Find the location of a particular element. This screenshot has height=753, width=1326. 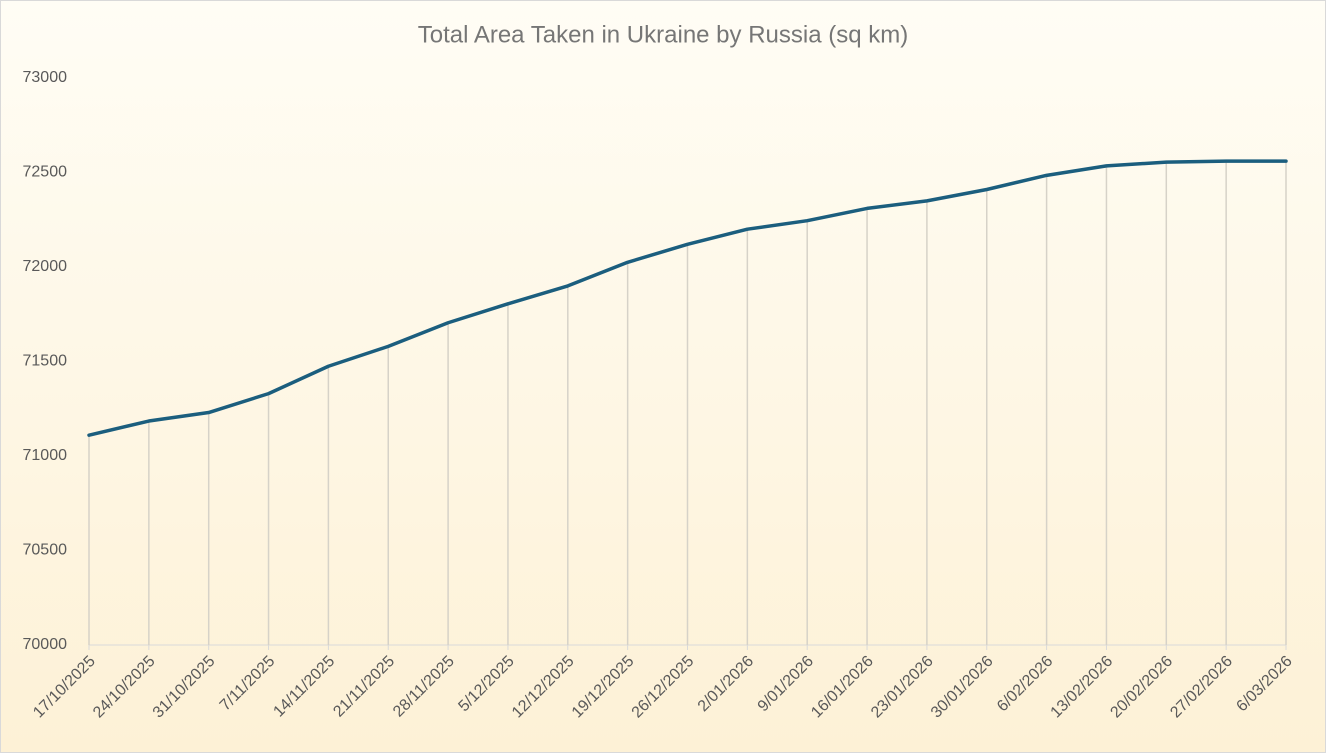

y-tick-label: 72500 is located at coordinates (45, 172).